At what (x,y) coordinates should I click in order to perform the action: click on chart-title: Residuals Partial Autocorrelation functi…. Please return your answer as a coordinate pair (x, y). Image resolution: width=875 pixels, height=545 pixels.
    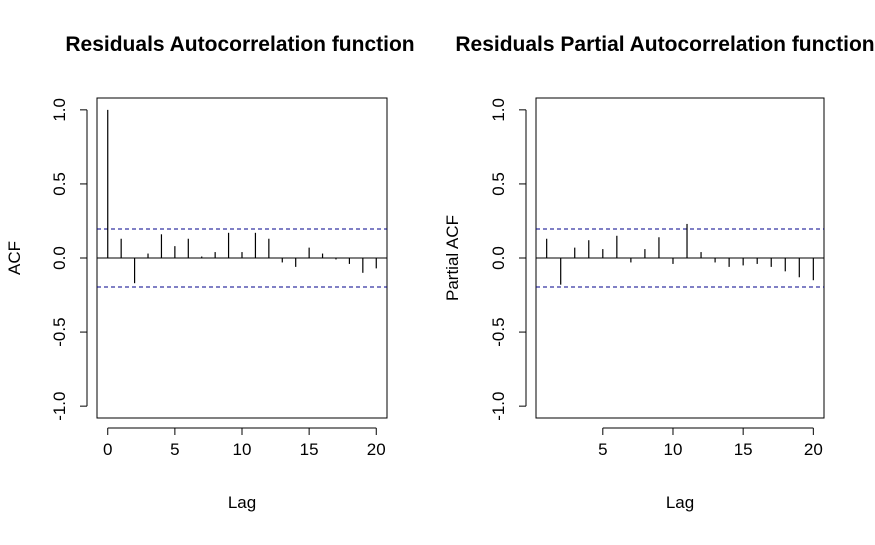
    Looking at the image, I should click on (664, 44).